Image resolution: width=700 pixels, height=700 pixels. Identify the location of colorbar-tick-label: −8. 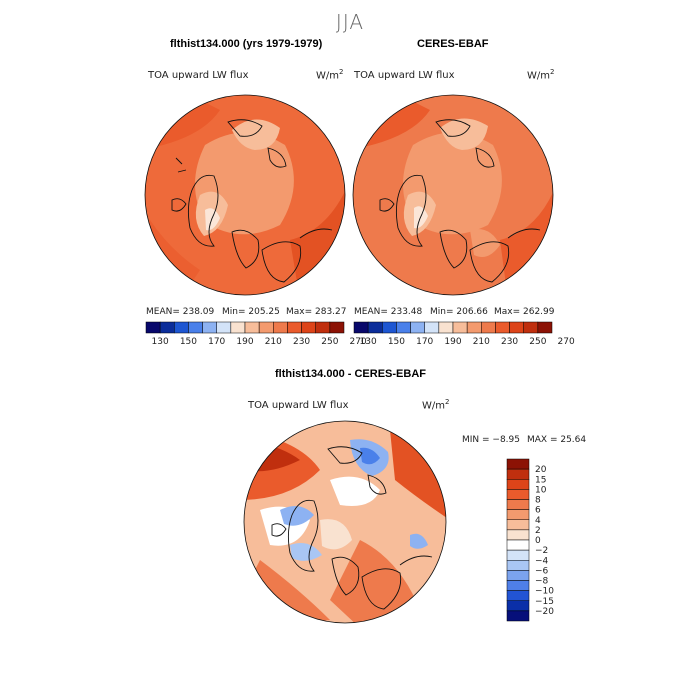
(542, 582).